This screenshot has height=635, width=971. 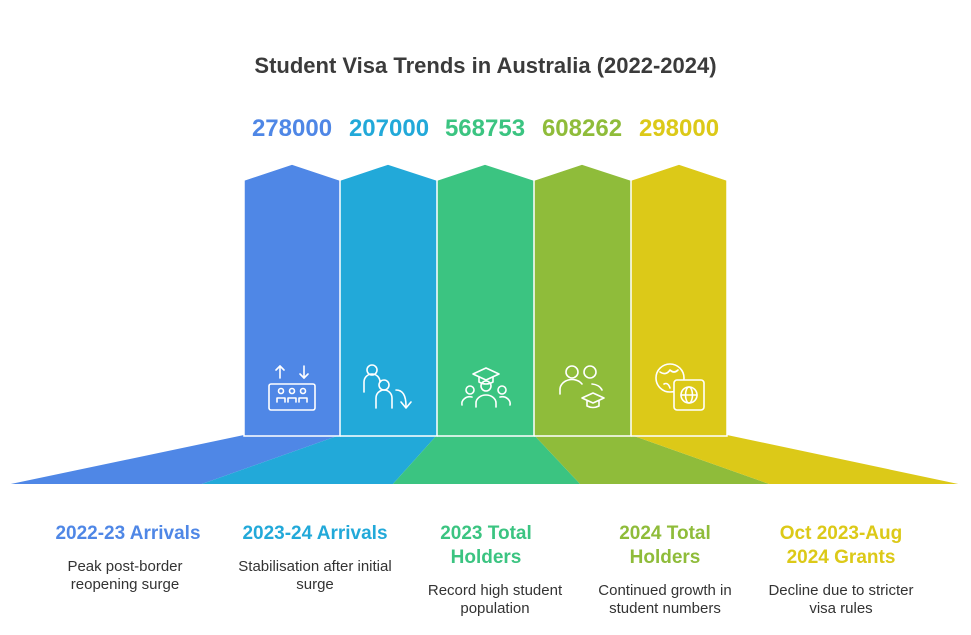 I want to click on description-4: Continued growth in student numbers, so click(x=665, y=600).